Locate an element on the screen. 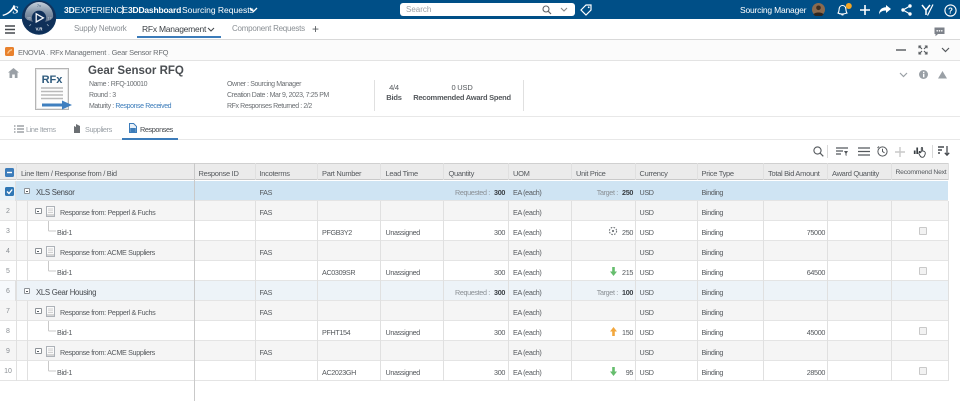  svg-text: 3D is located at coordinates (29, 19).